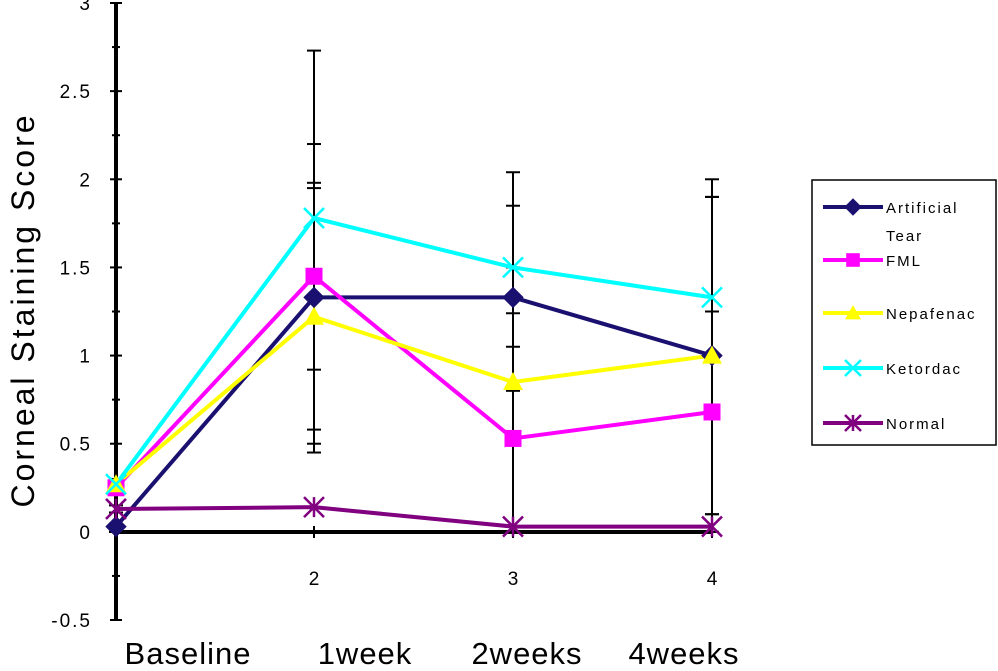  Describe the element at coordinates (76, 445) in the screenshot. I see `y-tick-label: 0.5` at that location.